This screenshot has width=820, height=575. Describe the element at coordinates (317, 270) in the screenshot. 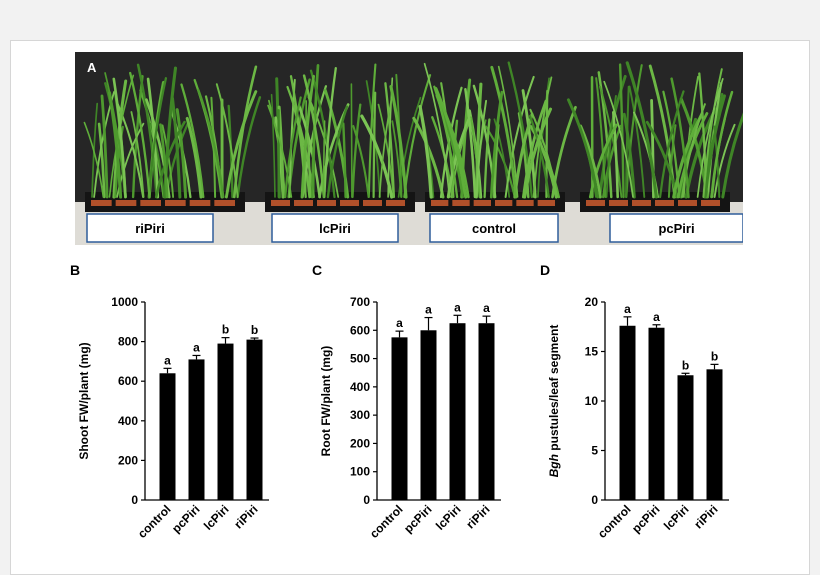

I see `panel-label: C` at that location.